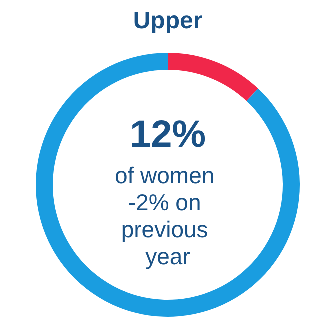  Describe the element at coordinates (168, 21) in the screenshot. I see `chart-title: Upper` at that location.